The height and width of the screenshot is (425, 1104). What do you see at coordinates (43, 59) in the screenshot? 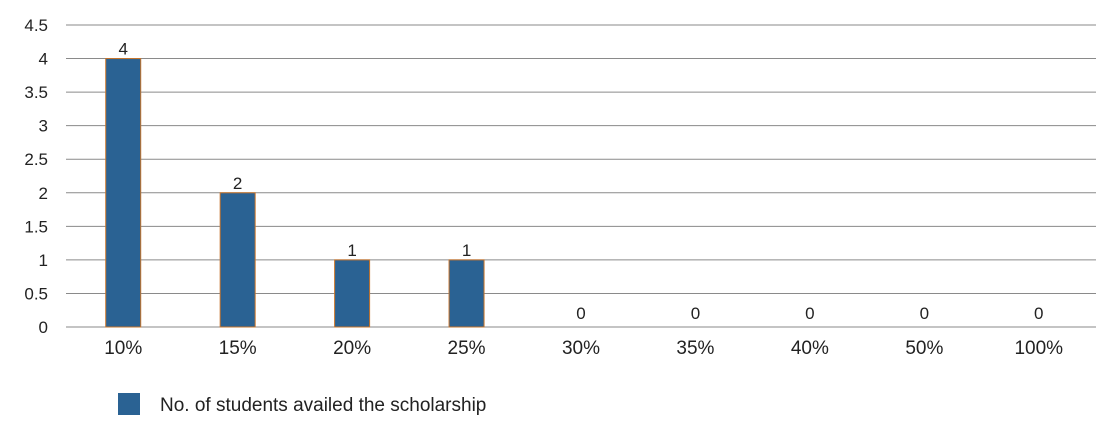
I see `y-tick-label: 4` at bounding box center [43, 59].